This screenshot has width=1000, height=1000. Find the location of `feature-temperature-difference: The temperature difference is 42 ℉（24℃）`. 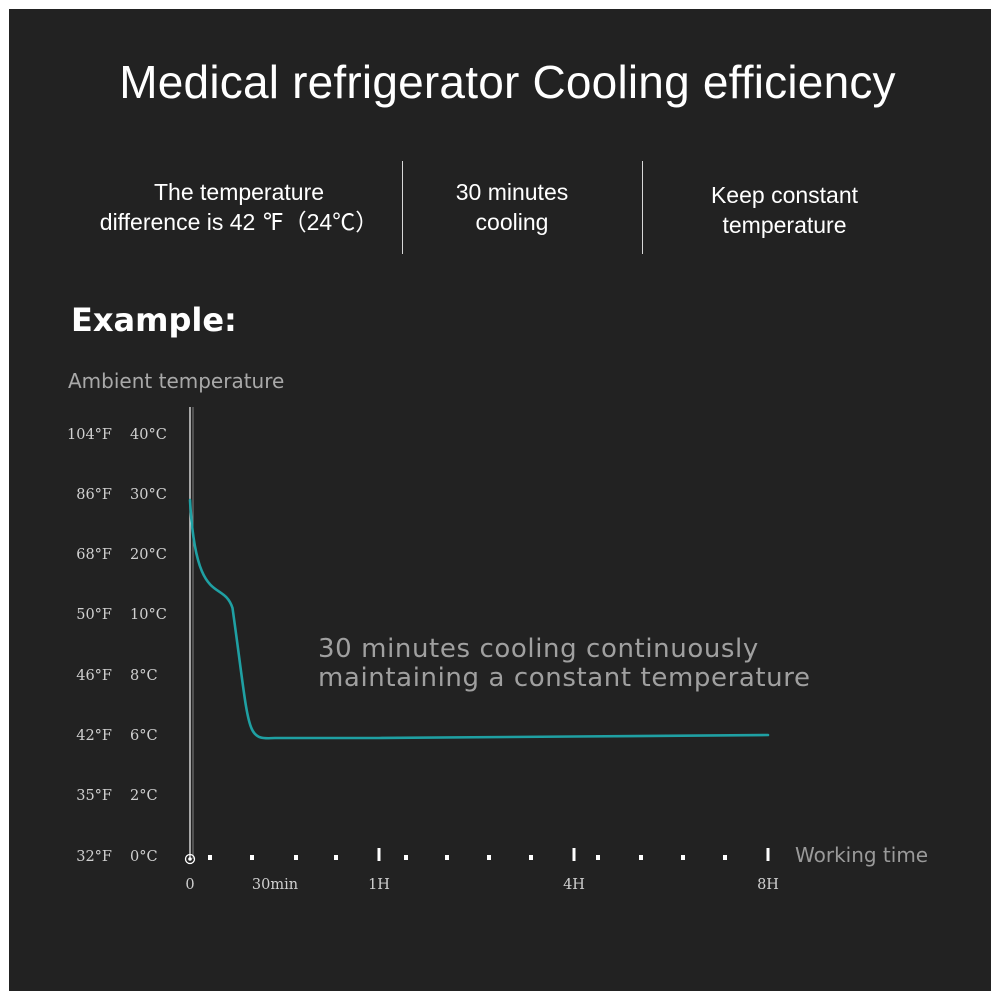

feature-temperature-difference: The temperature difference is 42 ℉（24℃） is located at coordinates (239, 207).